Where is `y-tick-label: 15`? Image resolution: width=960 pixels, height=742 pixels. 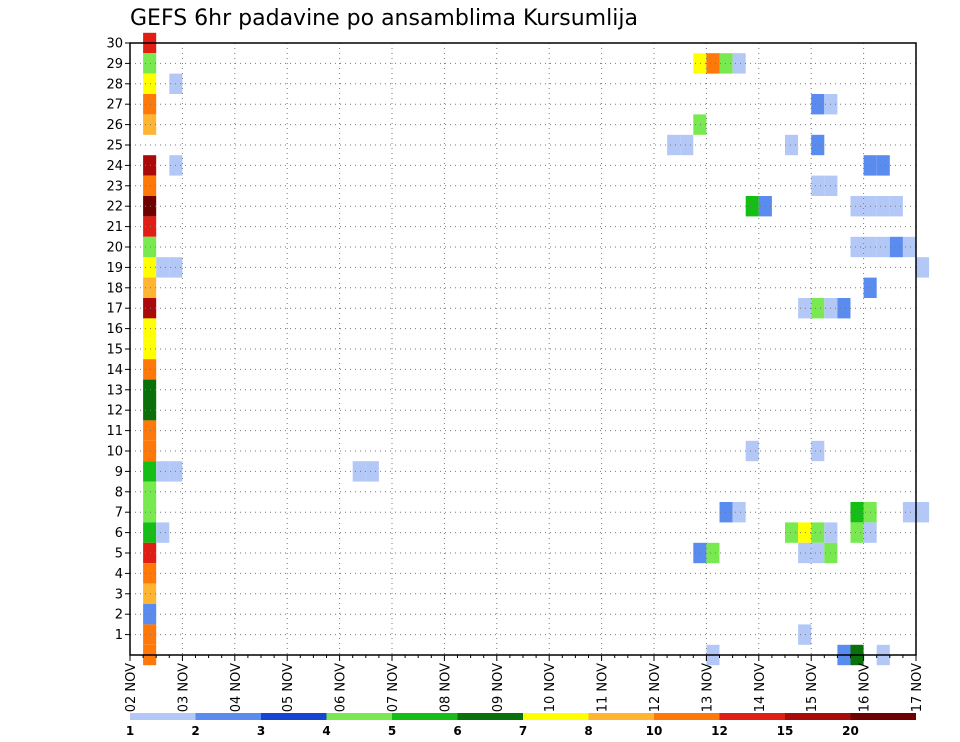
y-tick-label: 15 is located at coordinates (114, 350).